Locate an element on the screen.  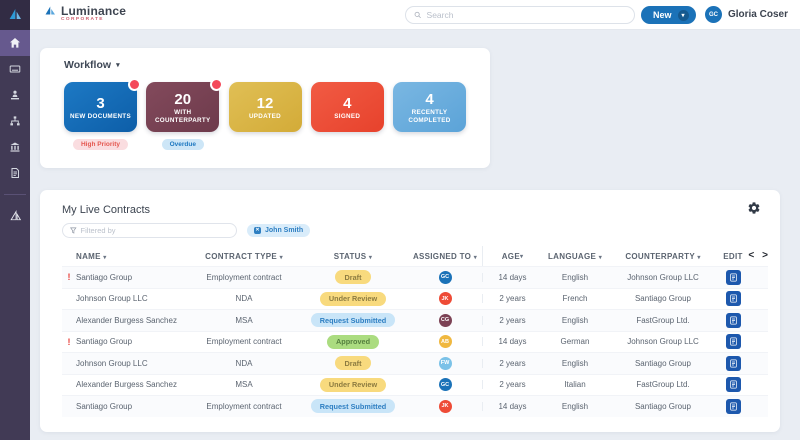
cell-assigned-to: FW is located at coordinates (445, 363).